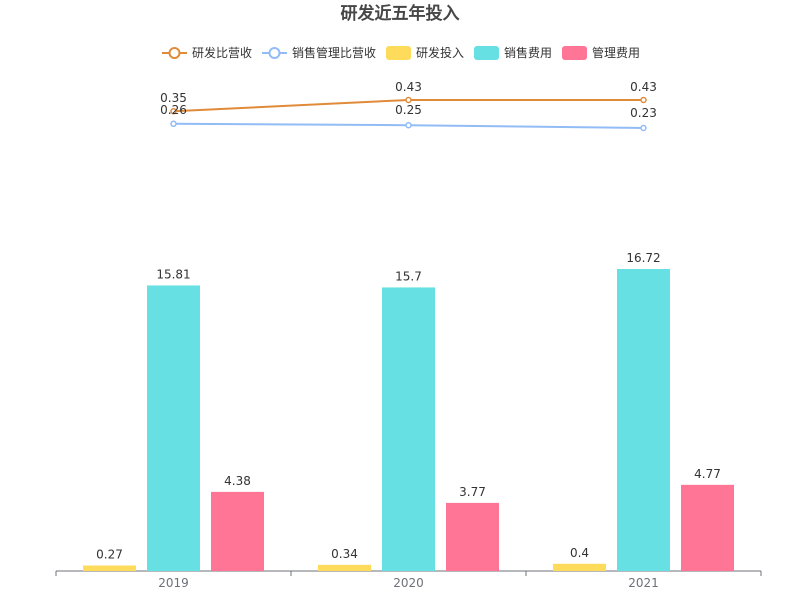  Describe the element at coordinates (173, 274) in the screenshot. I see `bar-value-label: 15.81` at that location.